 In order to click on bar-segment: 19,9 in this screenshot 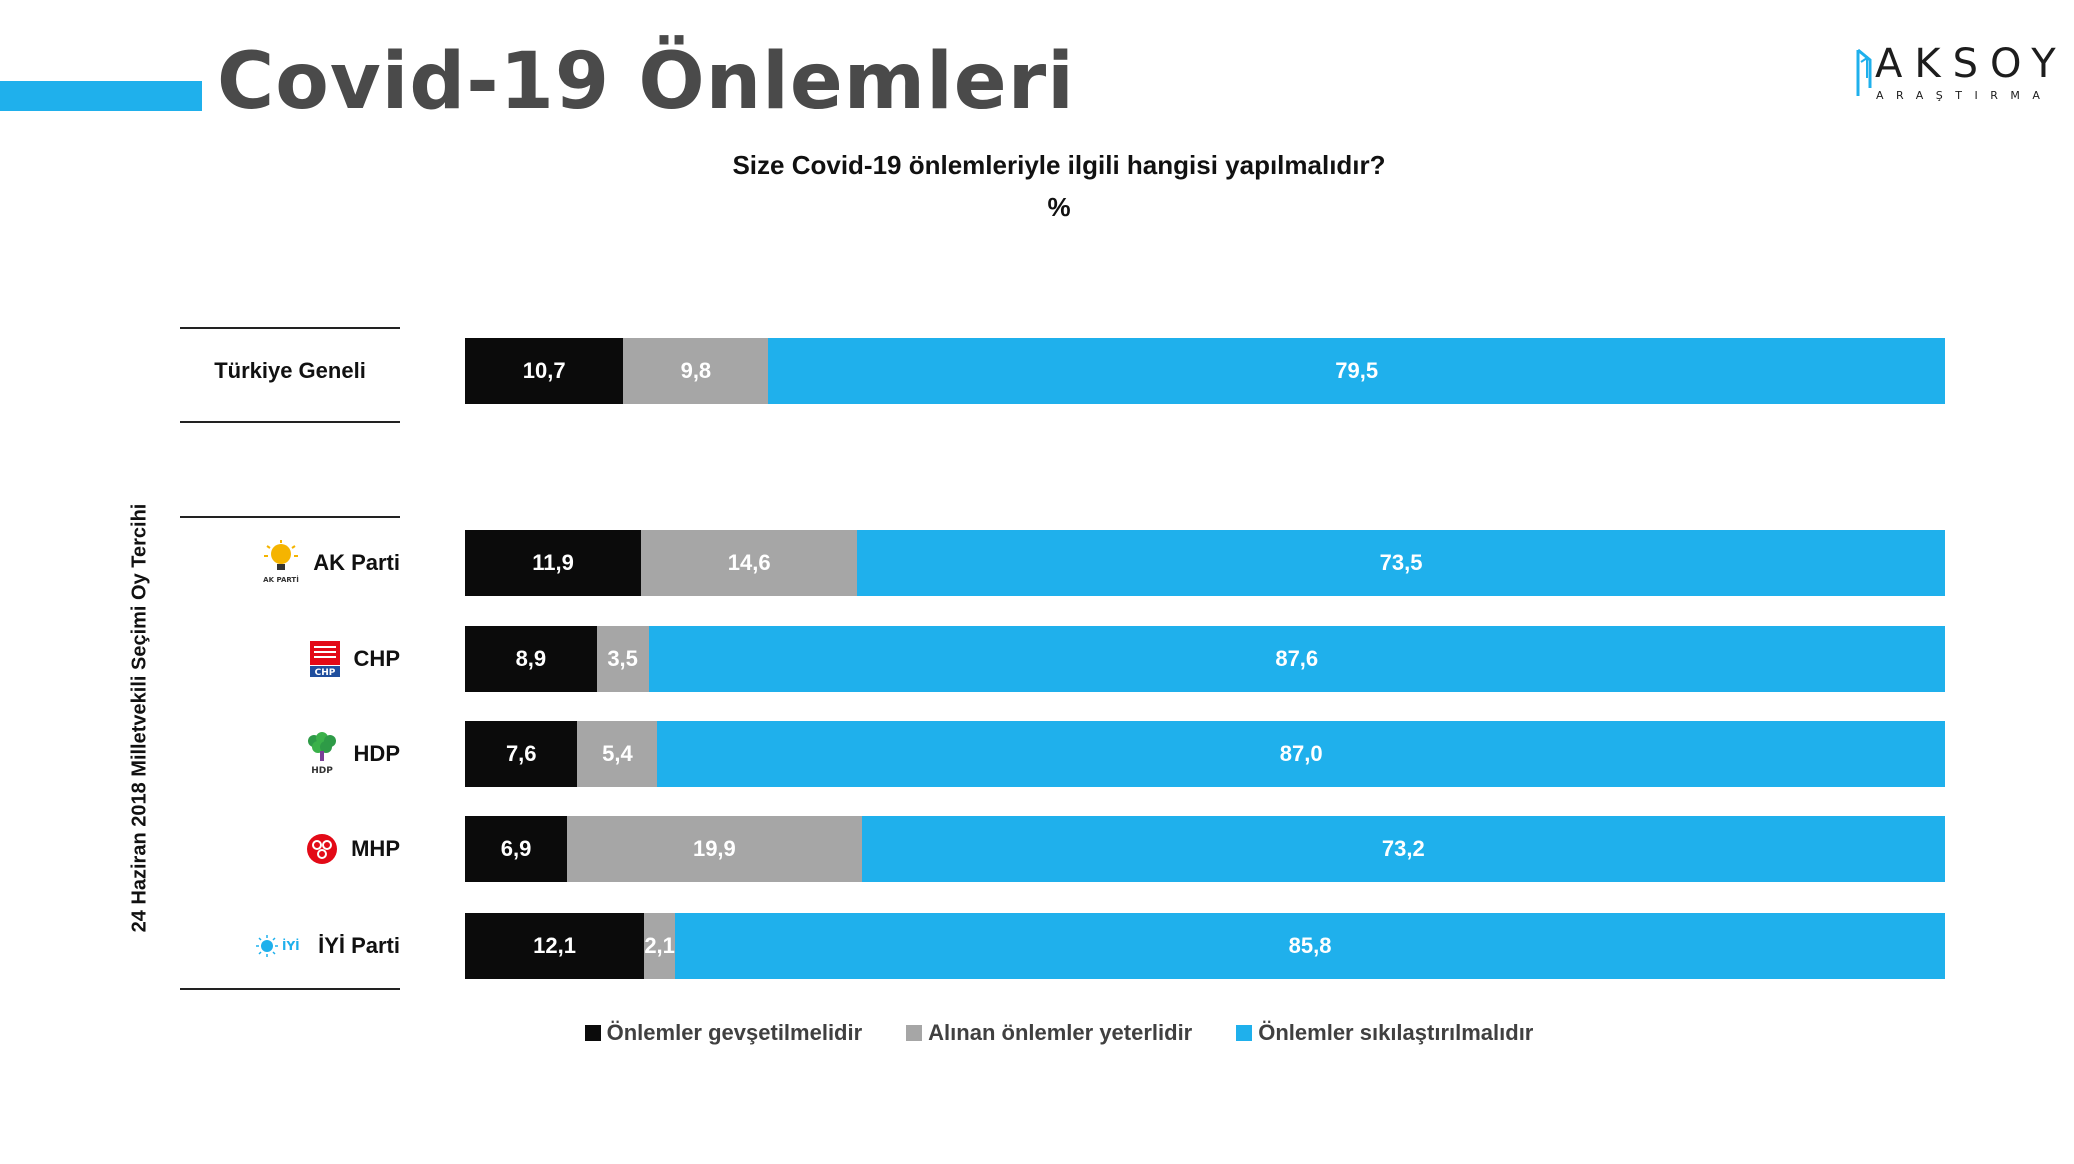, I will do `click(714, 849)`.